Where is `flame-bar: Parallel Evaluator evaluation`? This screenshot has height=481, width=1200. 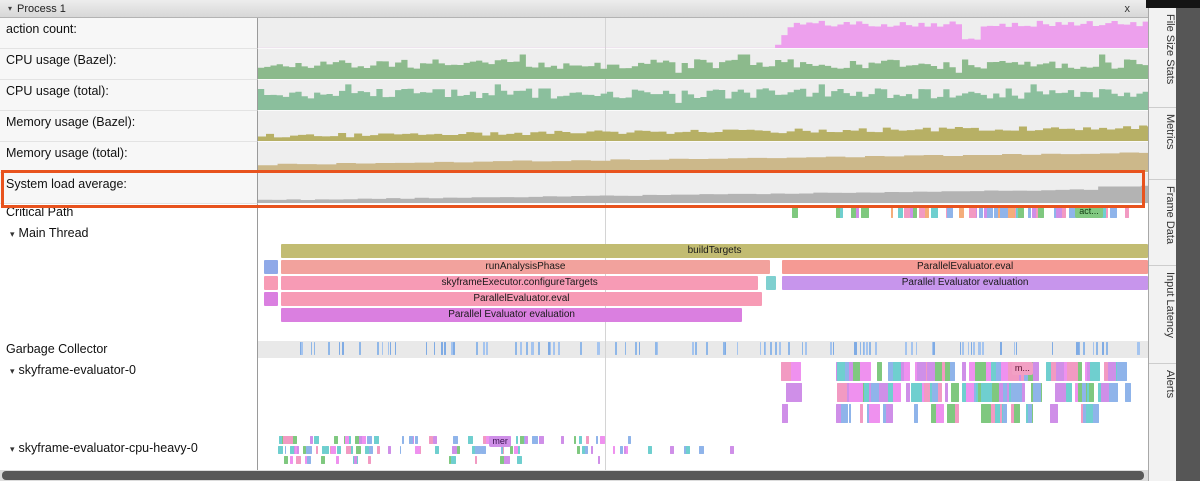 flame-bar: Parallel Evaluator evaluation is located at coordinates (512, 315).